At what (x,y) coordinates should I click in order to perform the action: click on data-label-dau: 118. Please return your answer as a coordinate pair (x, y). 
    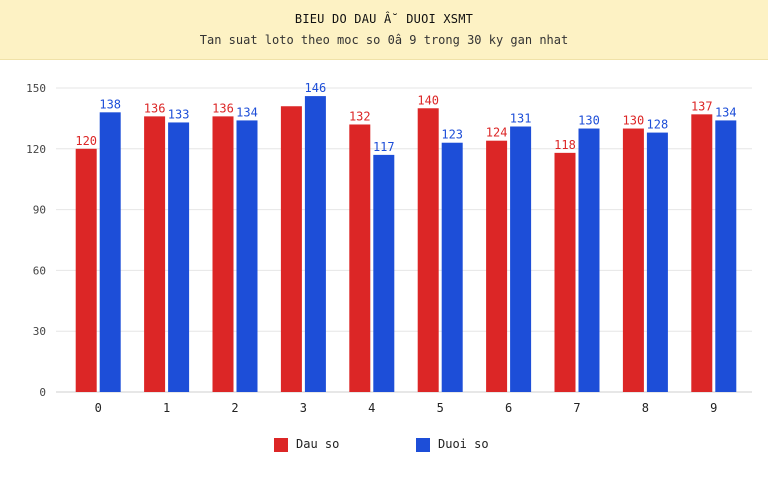
    Looking at the image, I should click on (565, 145).